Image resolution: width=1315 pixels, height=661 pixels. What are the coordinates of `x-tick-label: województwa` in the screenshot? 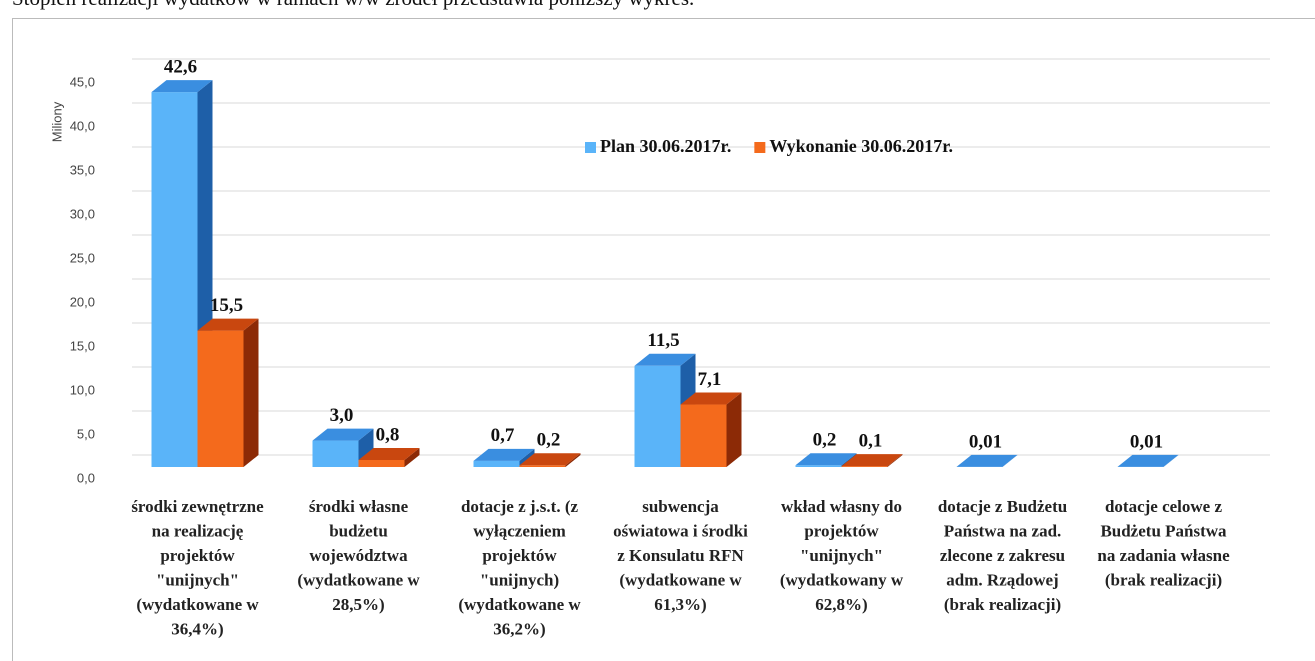 It's located at (358, 555).